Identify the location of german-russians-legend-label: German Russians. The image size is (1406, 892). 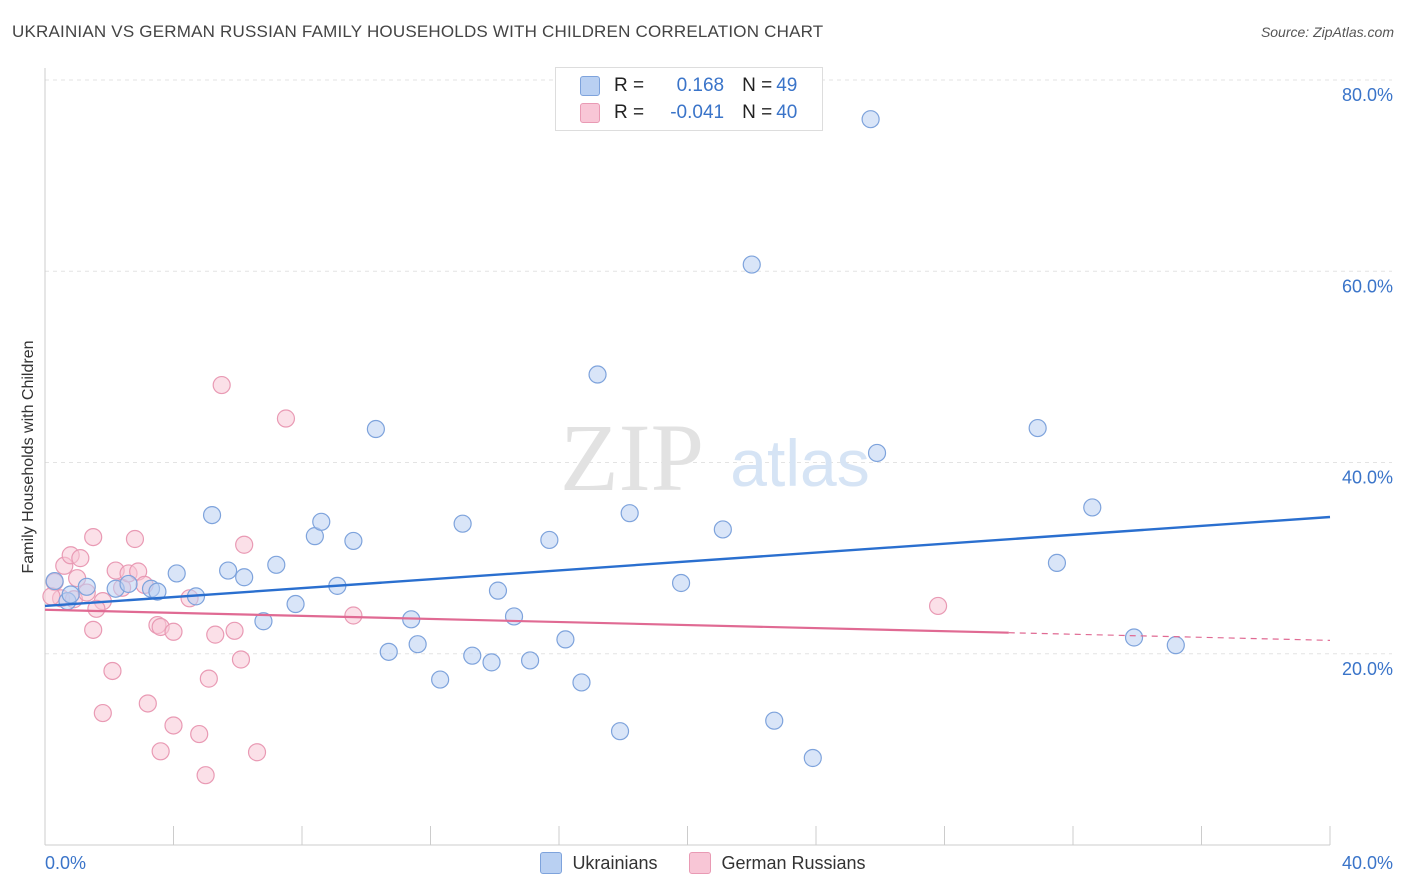
(793, 862).